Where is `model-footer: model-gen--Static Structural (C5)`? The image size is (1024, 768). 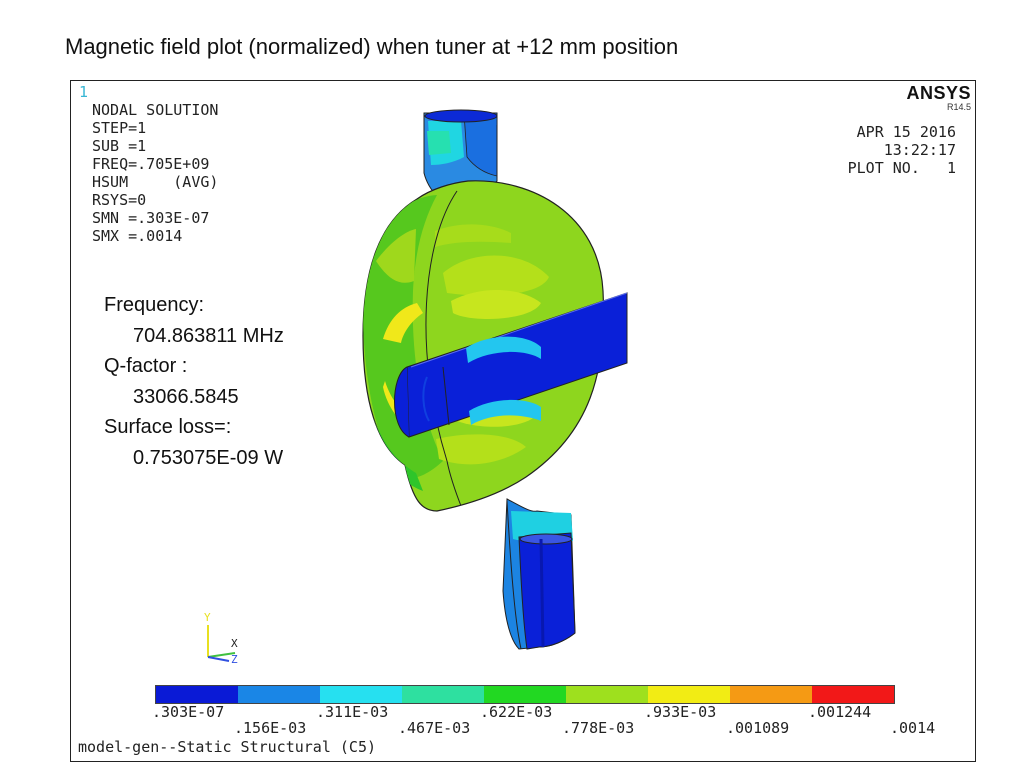
model-footer: model-gen--Static Structural (C5) is located at coordinates (227, 747).